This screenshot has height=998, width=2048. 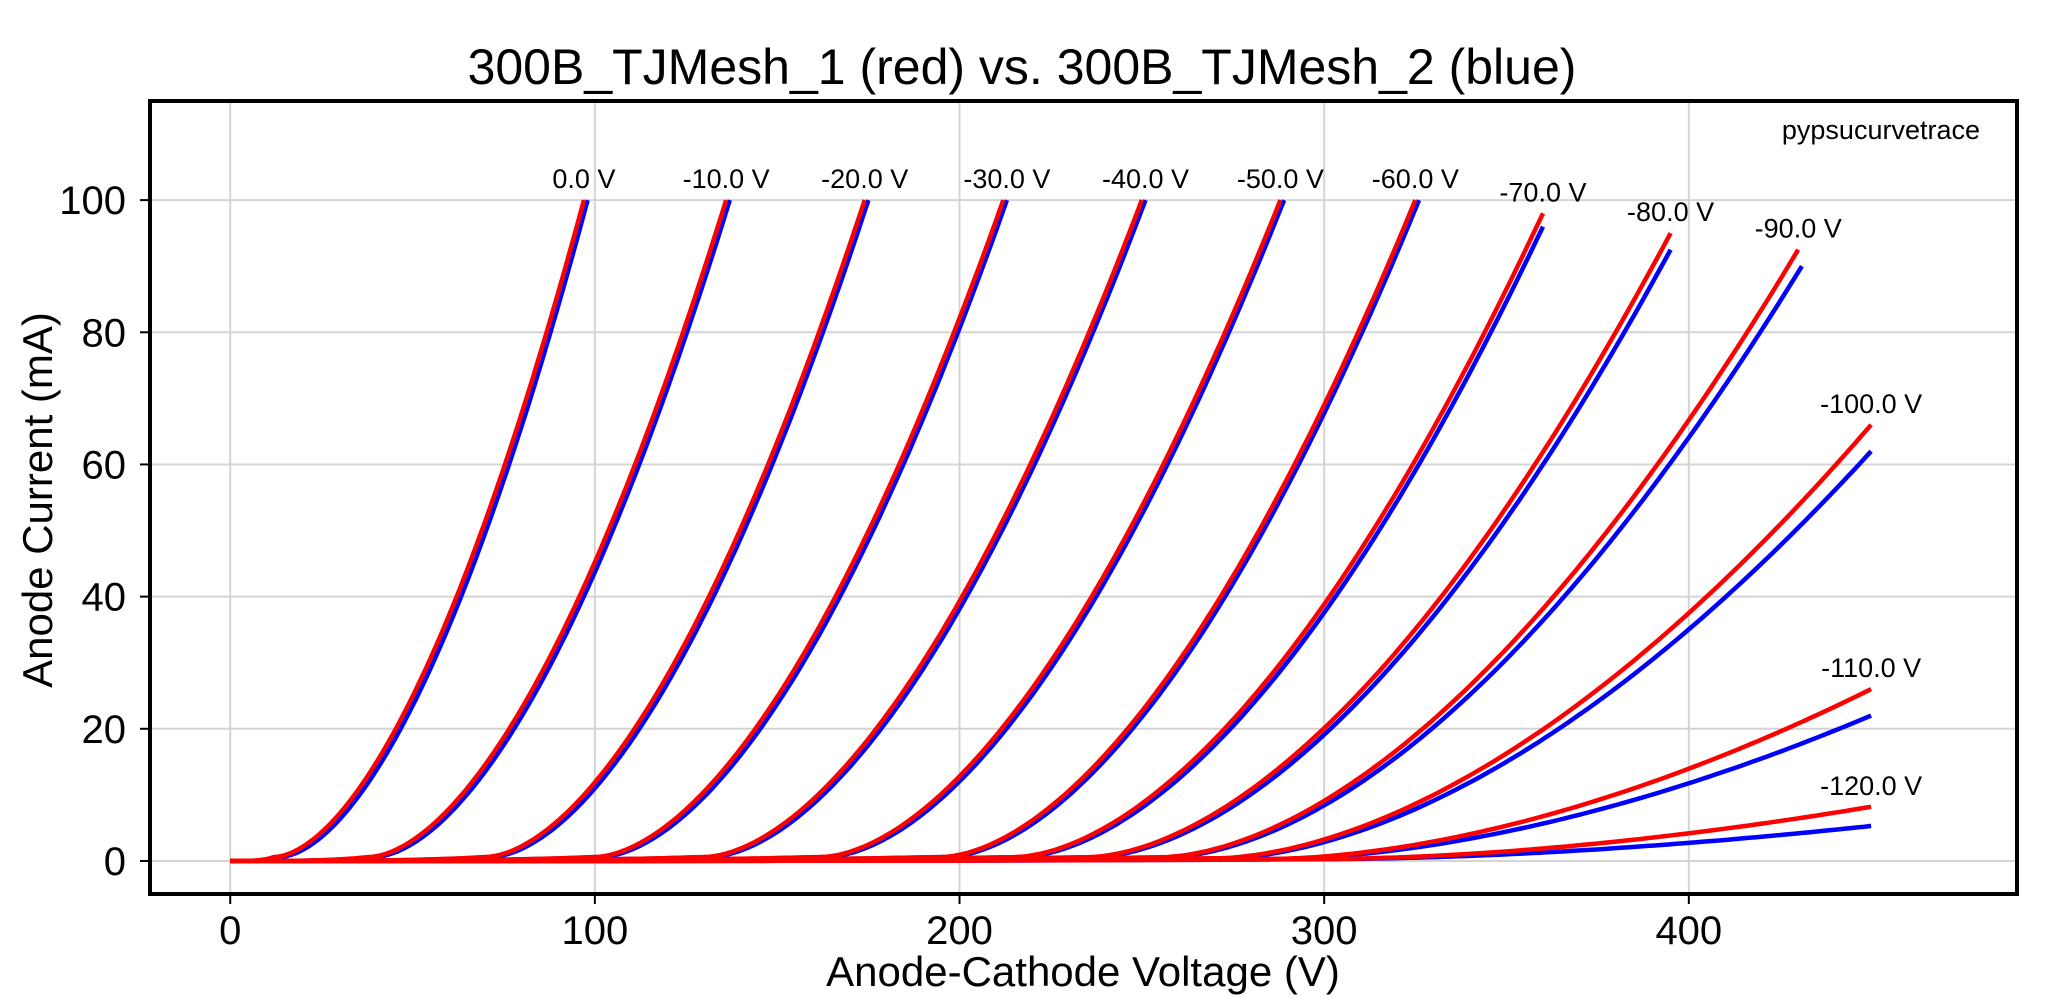 I want to click on x-tick-label-200: 200, so click(x=959, y=931).